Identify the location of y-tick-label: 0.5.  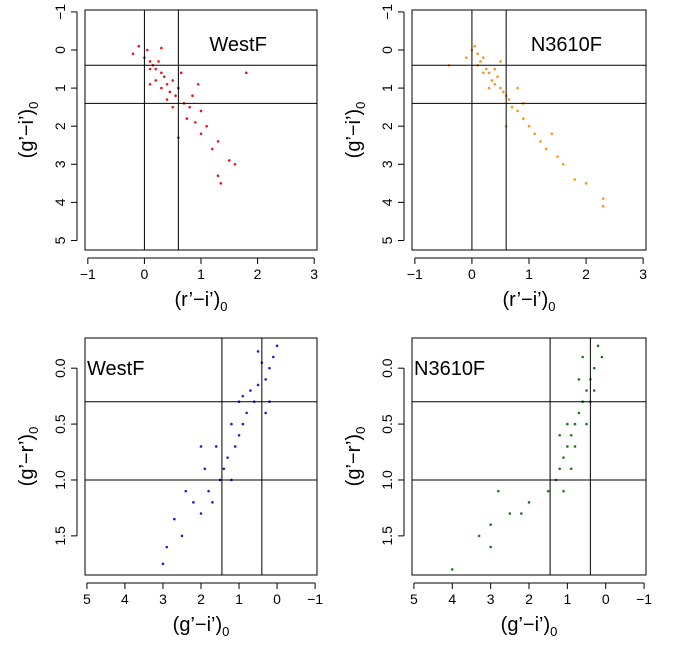
(60, 424).